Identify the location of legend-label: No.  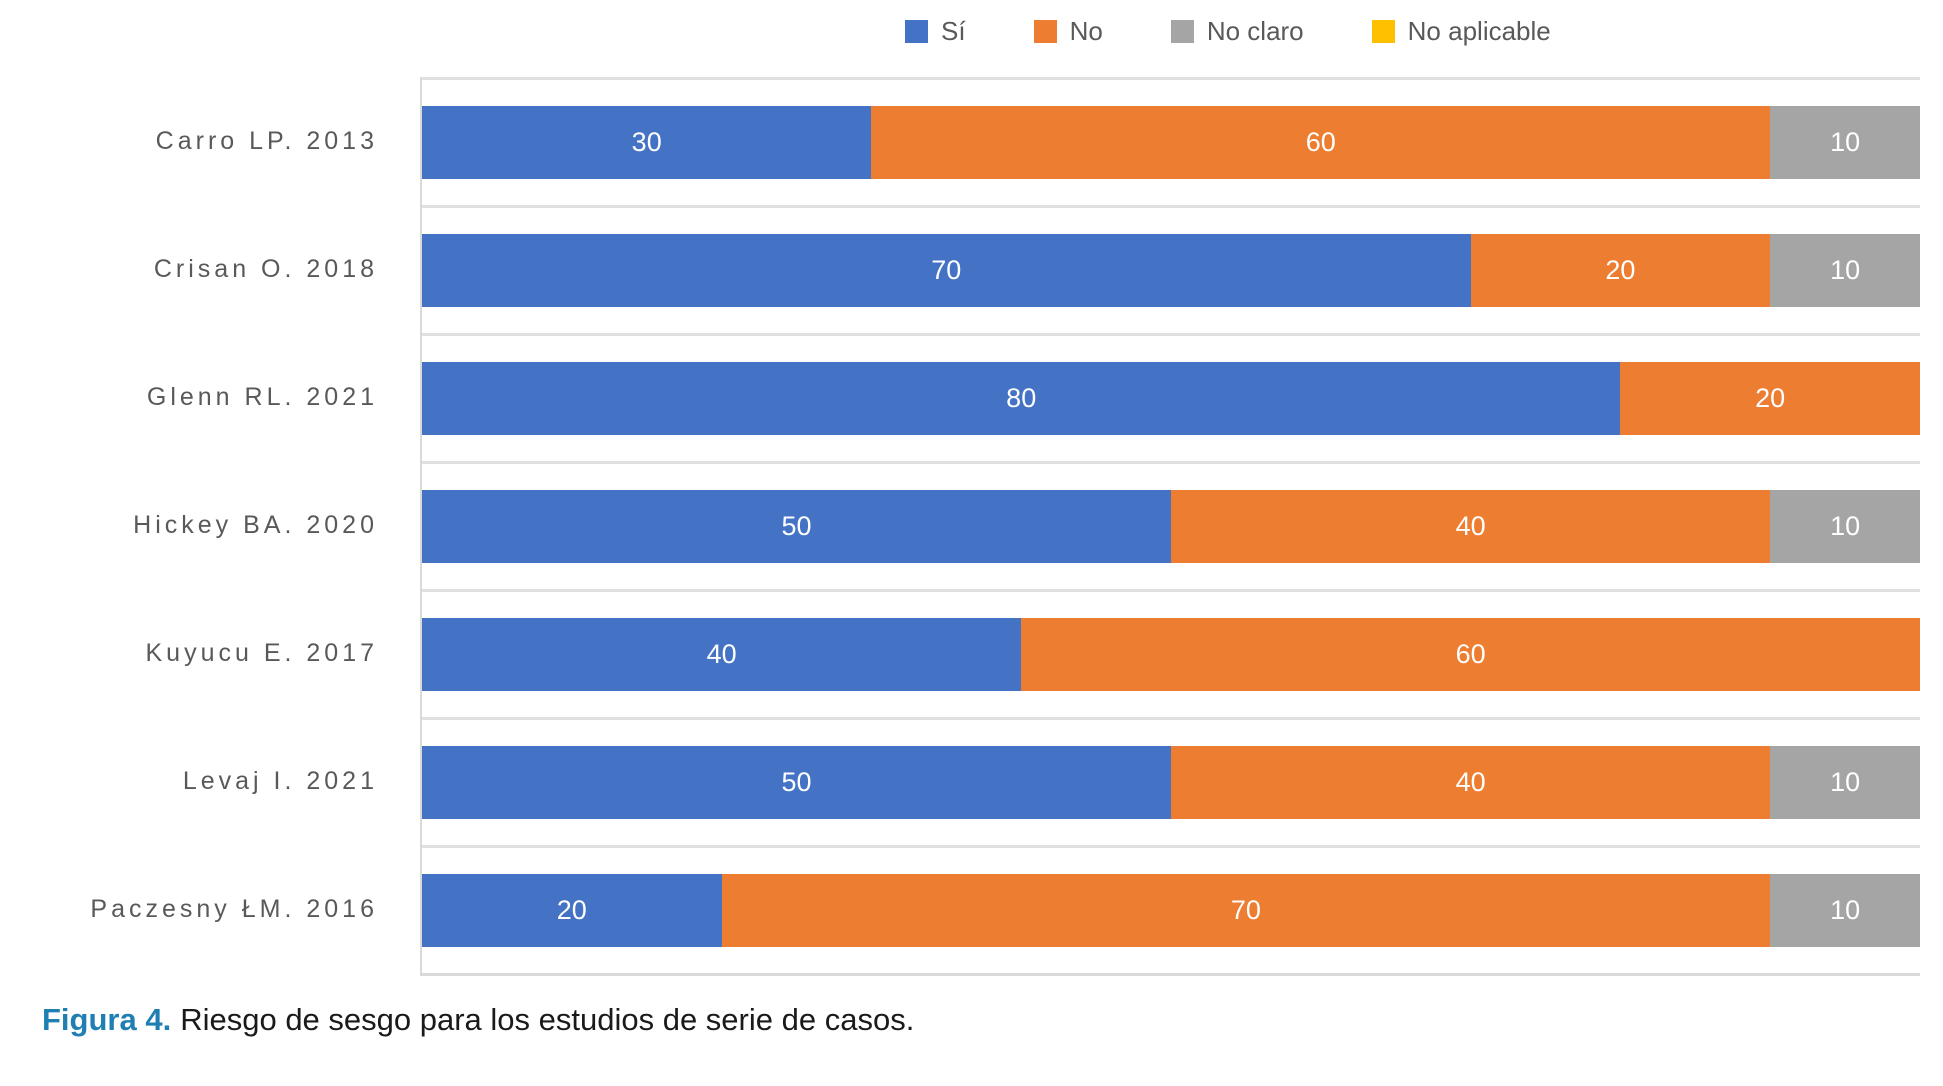
(1086, 31).